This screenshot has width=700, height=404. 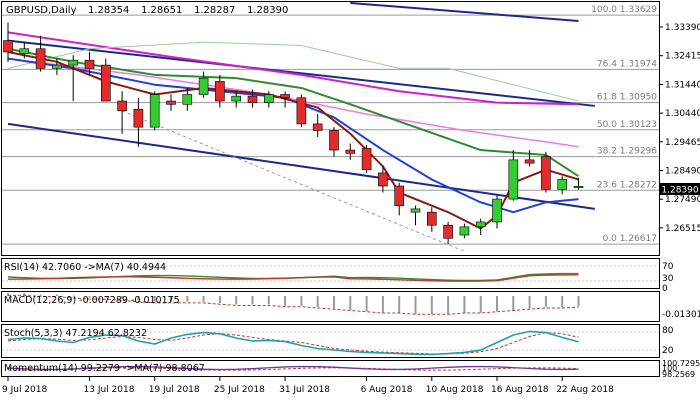 What do you see at coordinates (267, 10) in the screenshot?
I see `ohlc-close: 1.28390` at bounding box center [267, 10].